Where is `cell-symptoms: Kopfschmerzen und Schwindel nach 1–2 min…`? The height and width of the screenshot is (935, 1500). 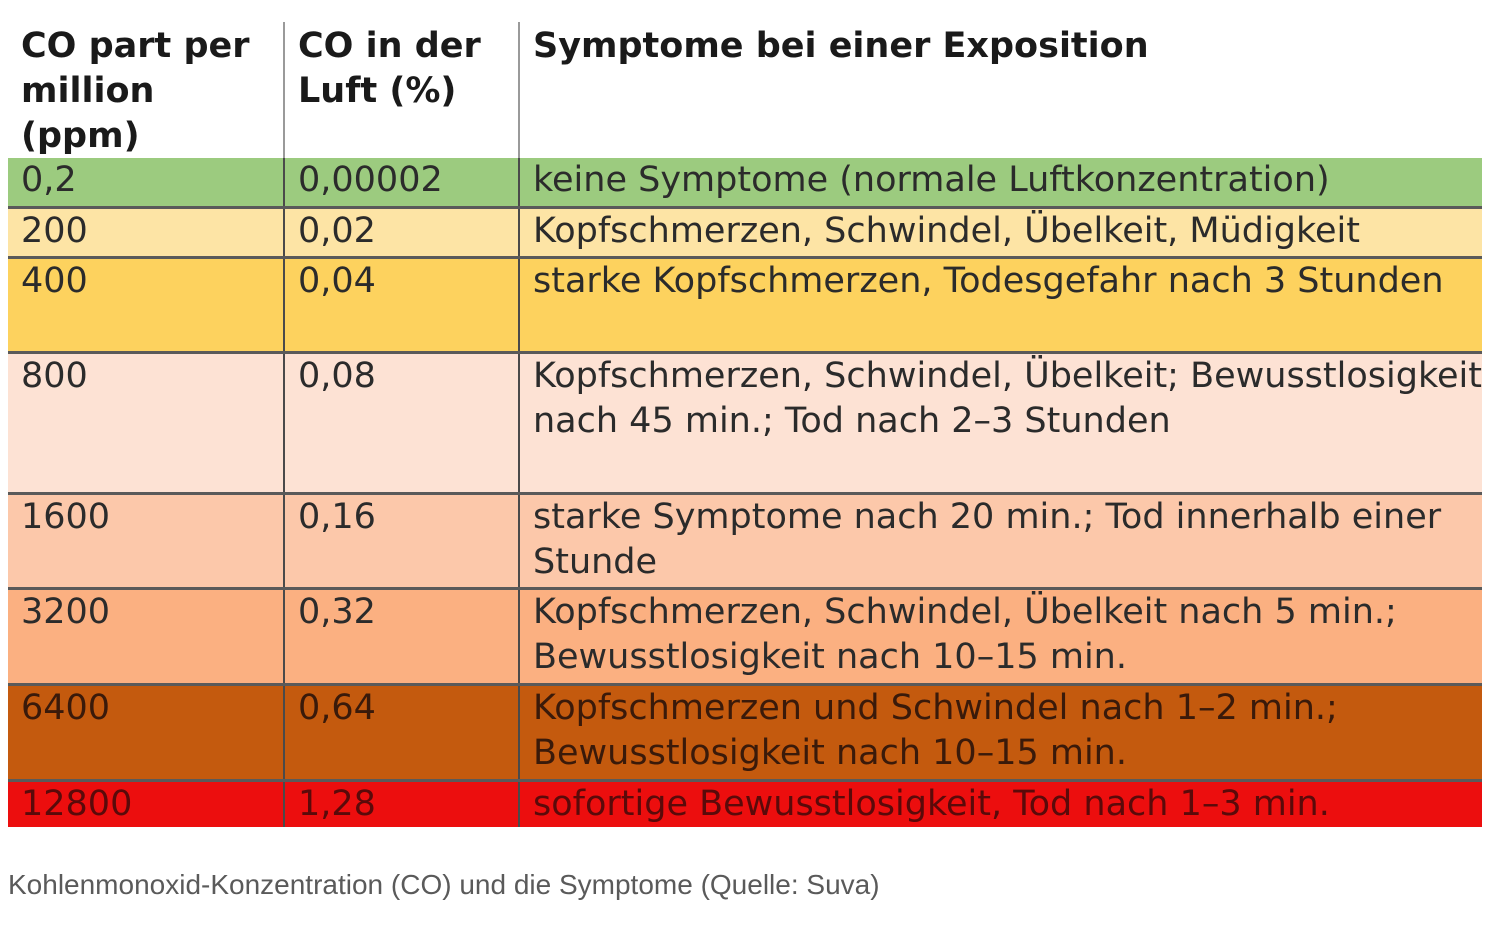 cell-symptoms: Kopfschmerzen und Schwindel nach 1–2 min… is located at coordinates (935, 730).